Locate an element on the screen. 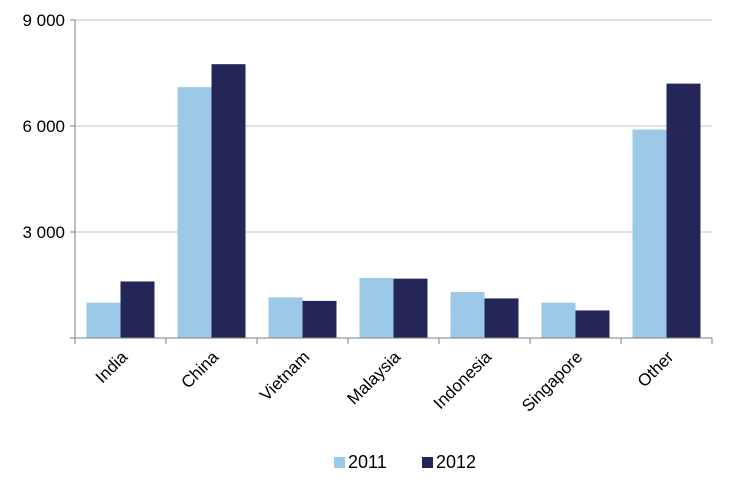 Image resolution: width=732 pixels, height=490 pixels. x-tick-label: Vietnam is located at coordinates (284, 375).